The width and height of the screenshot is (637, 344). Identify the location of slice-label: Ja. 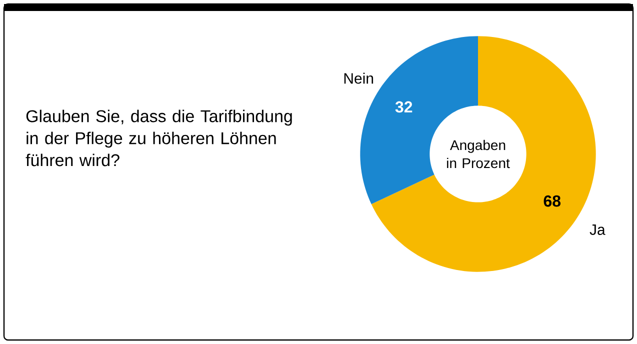
(598, 229).